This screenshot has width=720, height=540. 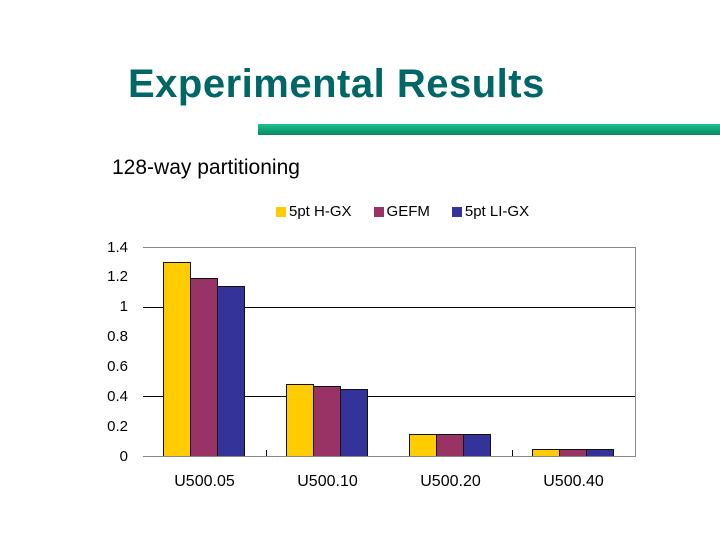 What do you see at coordinates (327, 421) in the screenshot?
I see `bar-U500.10-GEFM` at bounding box center [327, 421].